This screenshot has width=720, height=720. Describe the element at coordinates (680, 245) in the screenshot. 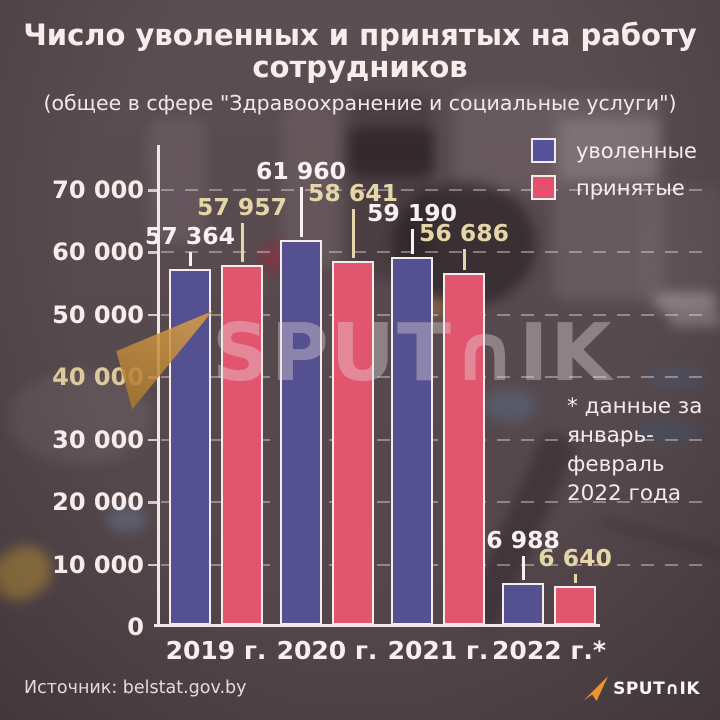

I see `glass-bottle-photo` at that location.